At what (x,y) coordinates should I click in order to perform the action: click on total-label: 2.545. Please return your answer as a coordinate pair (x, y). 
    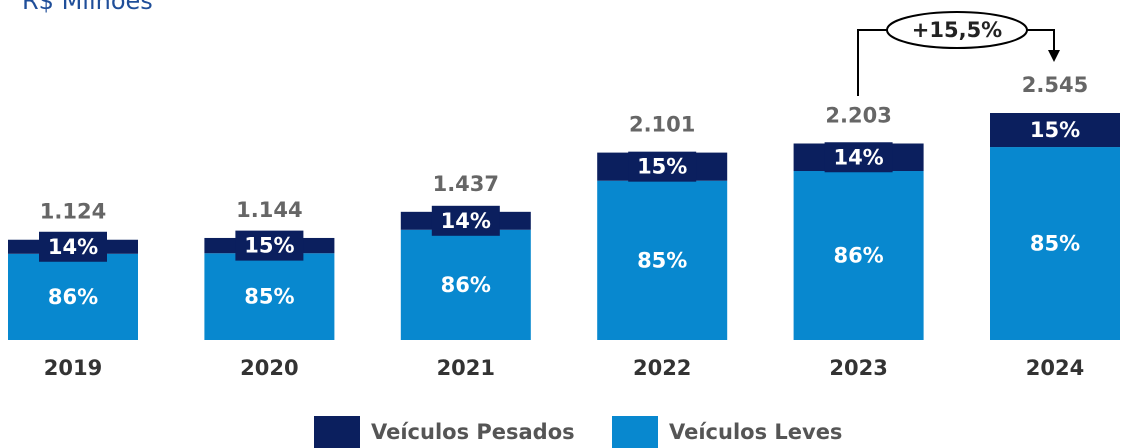
    Looking at the image, I should click on (1055, 85).